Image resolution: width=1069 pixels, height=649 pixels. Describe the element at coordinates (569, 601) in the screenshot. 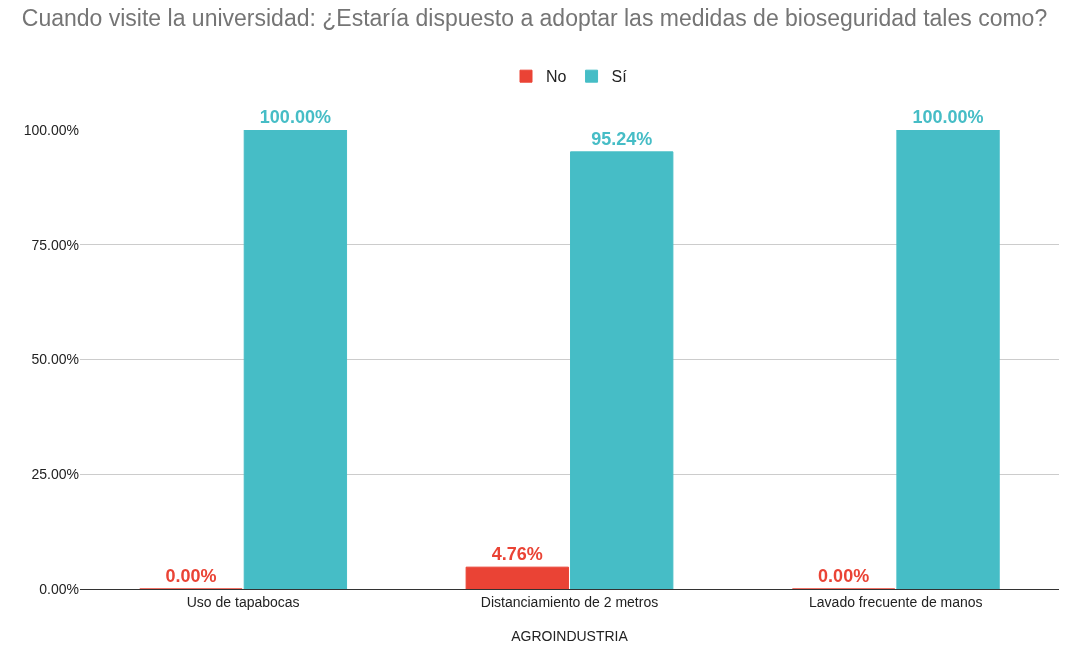

I see `x-tick-label: Distanciamiento de 2 metros` at that location.